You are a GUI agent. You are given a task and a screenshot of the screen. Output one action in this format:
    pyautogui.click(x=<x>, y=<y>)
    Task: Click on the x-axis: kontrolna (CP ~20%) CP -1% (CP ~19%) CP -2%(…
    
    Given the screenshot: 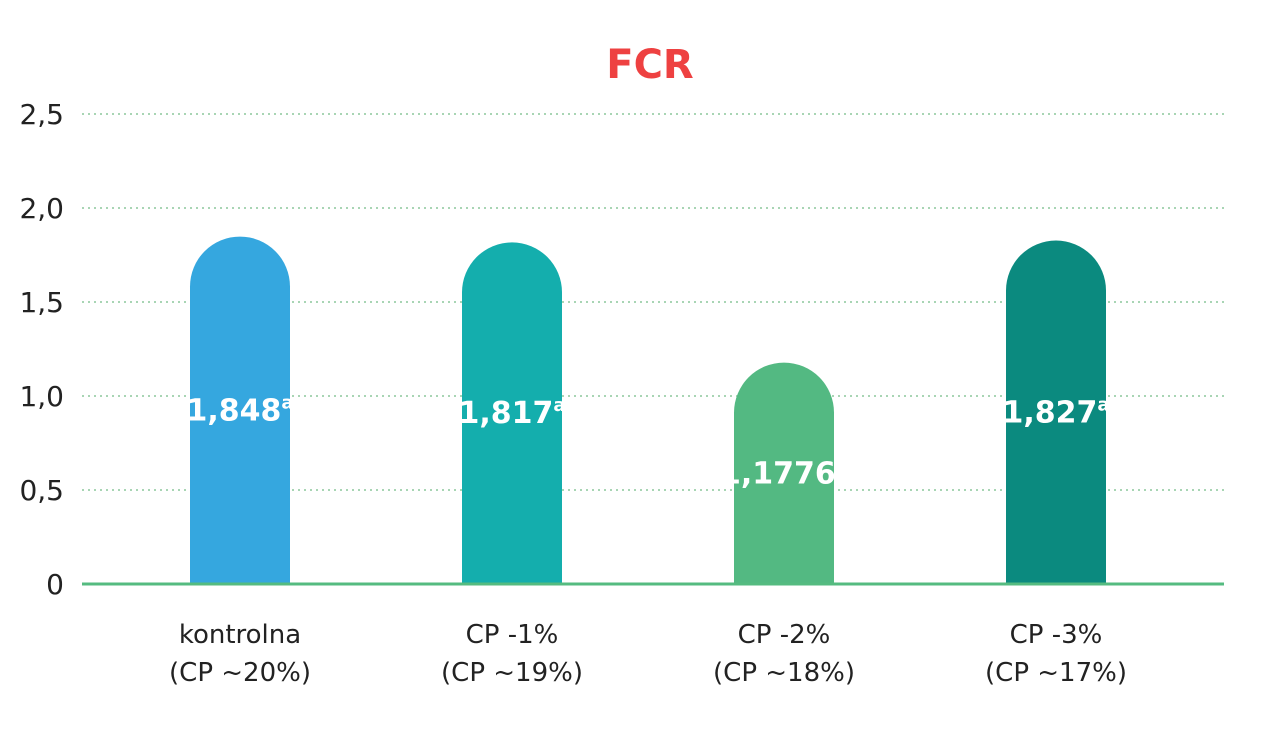 What is the action you would take?
    pyautogui.click(x=653, y=635)
    